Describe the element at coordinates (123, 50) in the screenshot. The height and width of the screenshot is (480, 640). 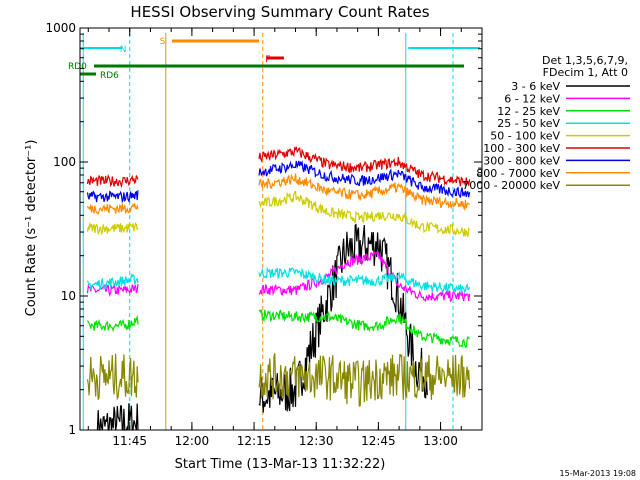
I see `flag-label: N` at that location.